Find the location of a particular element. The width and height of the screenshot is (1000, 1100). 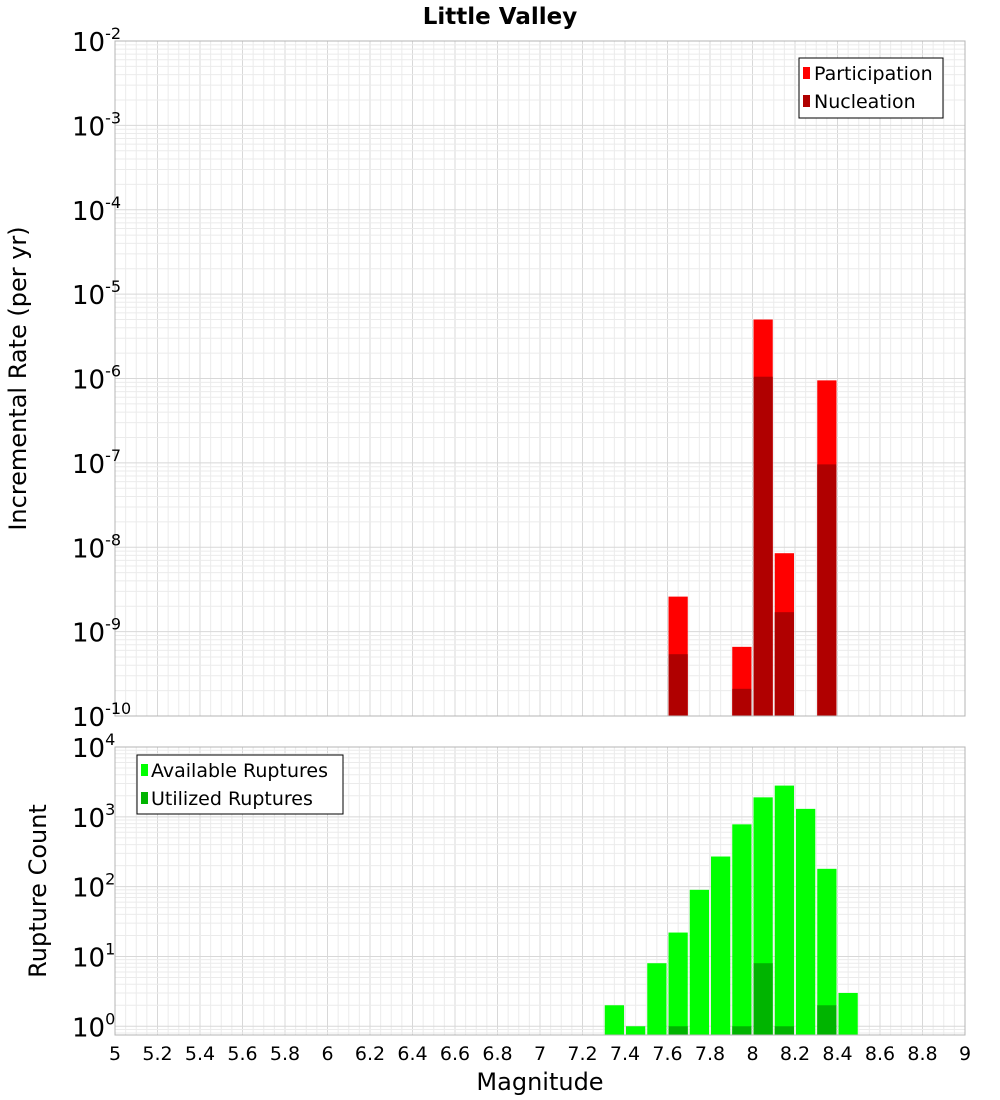

x-axis-title: Magnitude is located at coordinates (539, 1082).